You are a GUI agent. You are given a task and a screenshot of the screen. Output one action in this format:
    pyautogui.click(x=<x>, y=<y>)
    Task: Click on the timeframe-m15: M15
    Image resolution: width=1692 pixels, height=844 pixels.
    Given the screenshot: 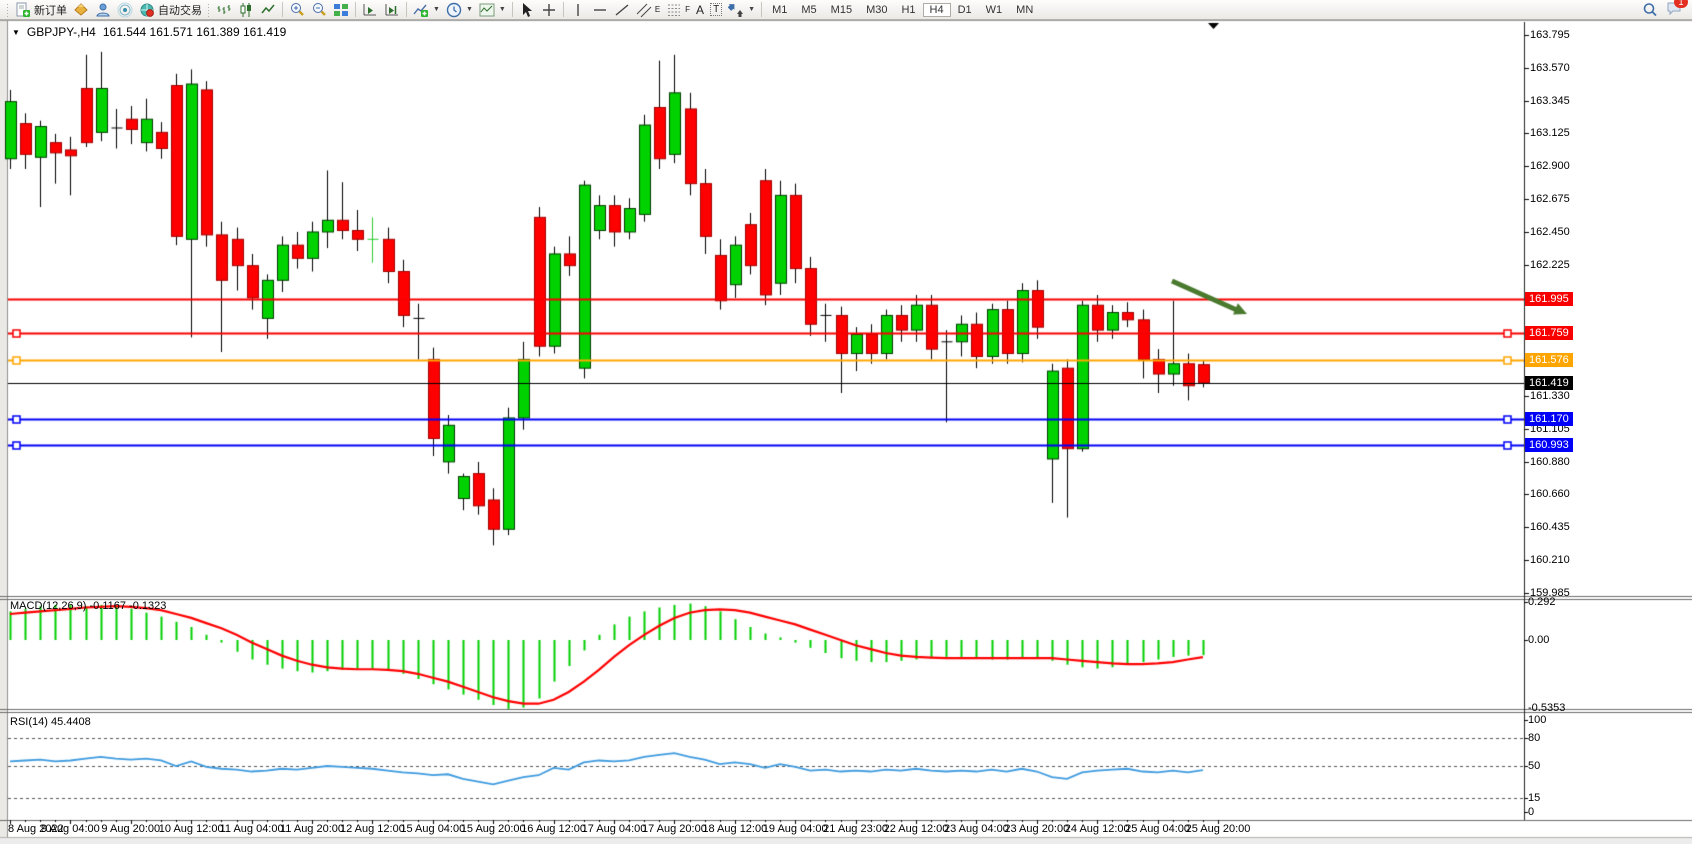 What is the action you would take?
    pyautogui.click(x=841, y=9)
    